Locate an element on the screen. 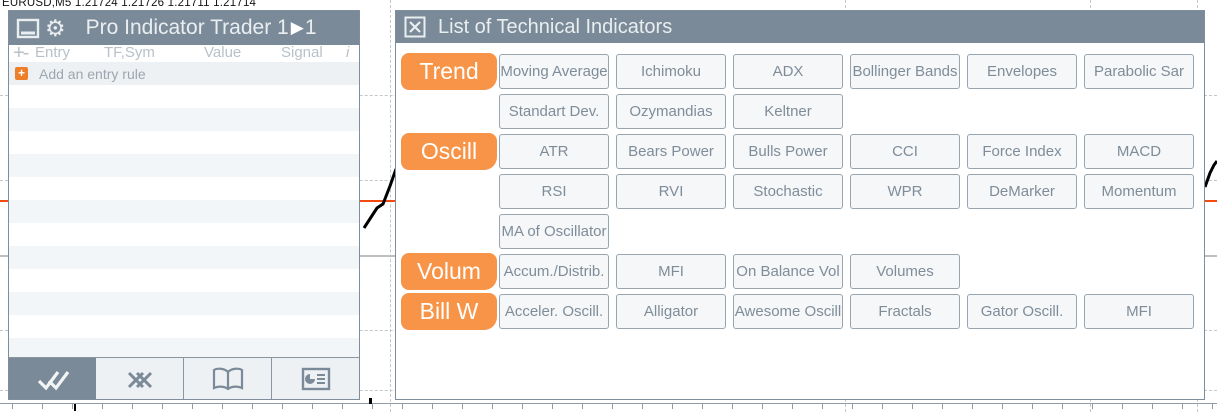 This screenshot has height=412, width=1217. column-value: Value is located at coordinates (223, 52).